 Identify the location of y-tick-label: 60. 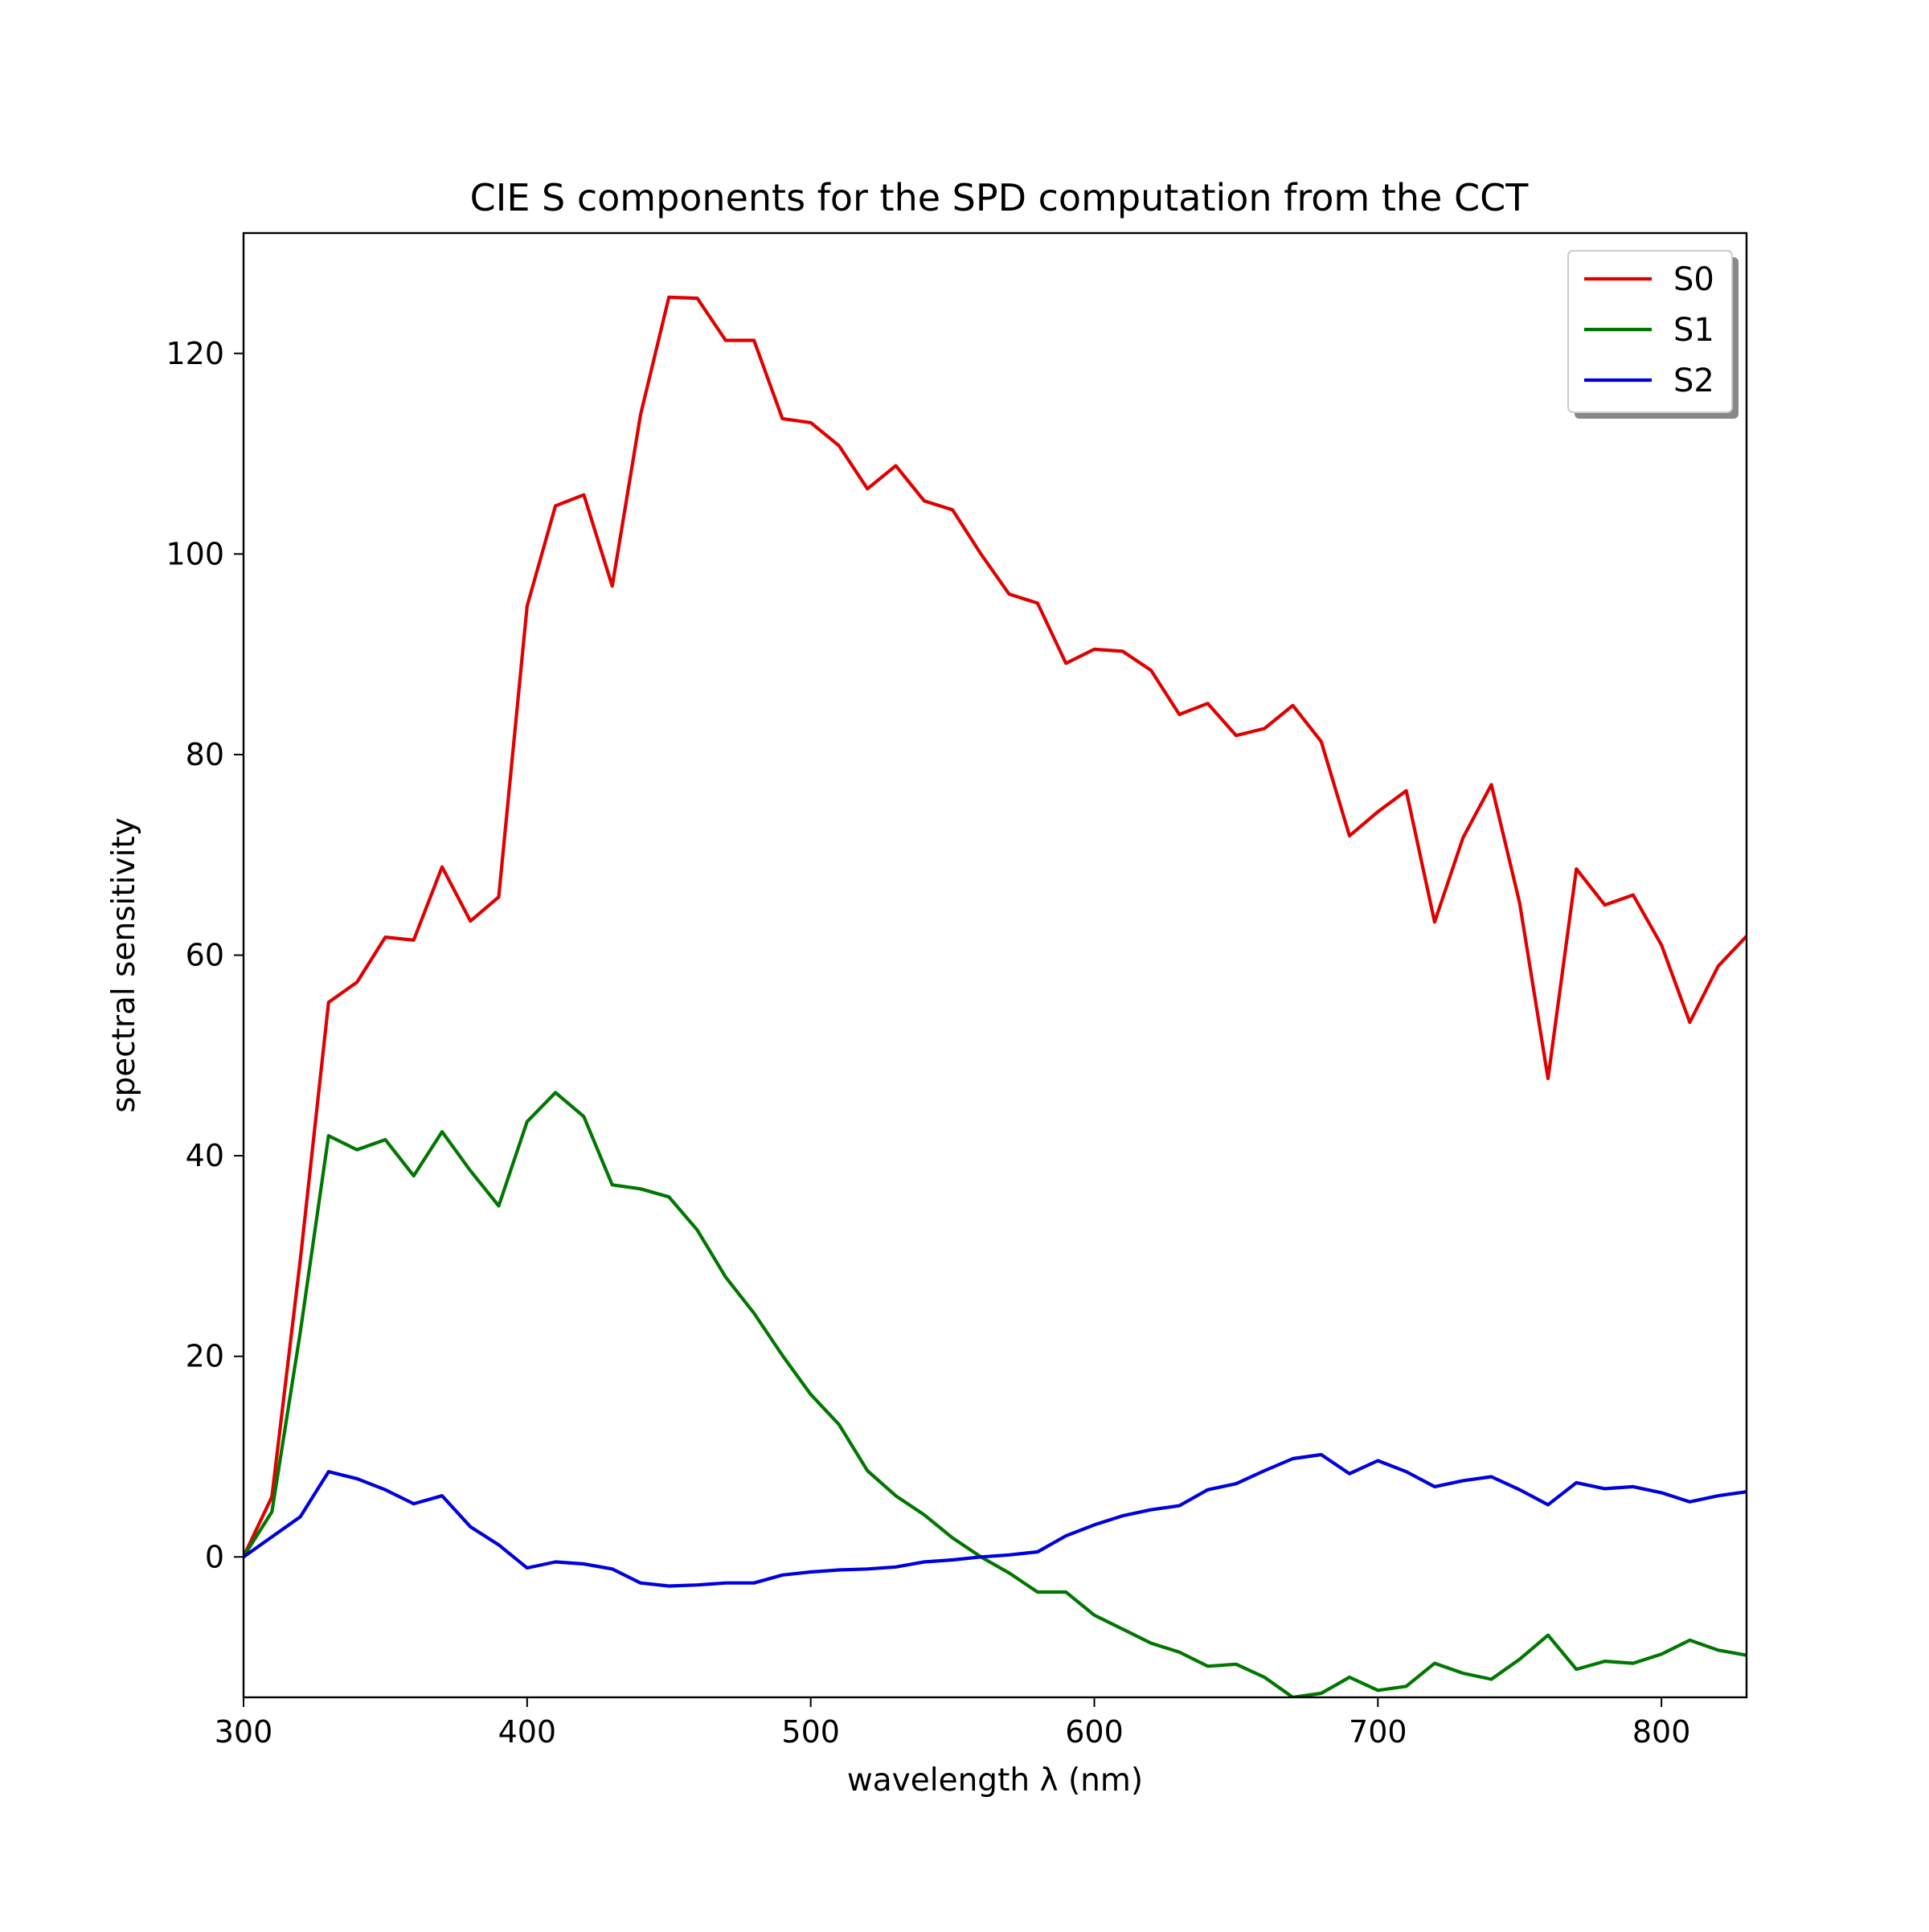
(205, 955).